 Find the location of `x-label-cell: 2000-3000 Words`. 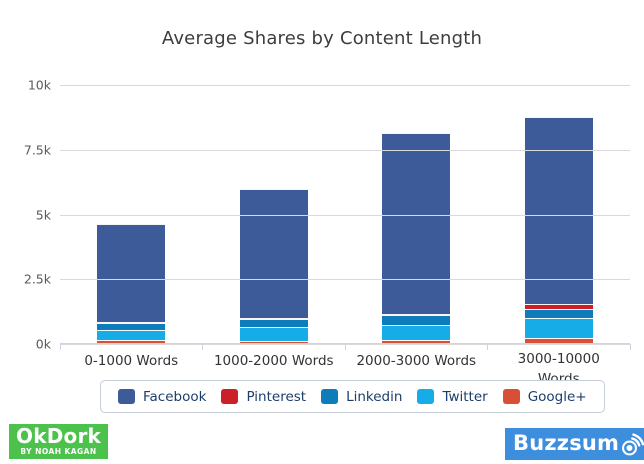

x-label-cell: 2000-3000 Words is located at coordinates (416, 369).